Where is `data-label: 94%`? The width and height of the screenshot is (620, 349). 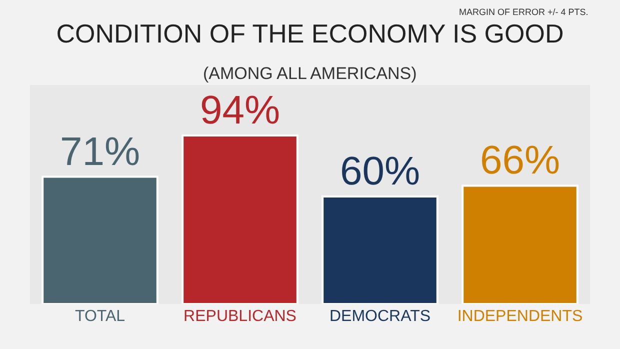
data-label: 94% is located at coordinates (240, 110).